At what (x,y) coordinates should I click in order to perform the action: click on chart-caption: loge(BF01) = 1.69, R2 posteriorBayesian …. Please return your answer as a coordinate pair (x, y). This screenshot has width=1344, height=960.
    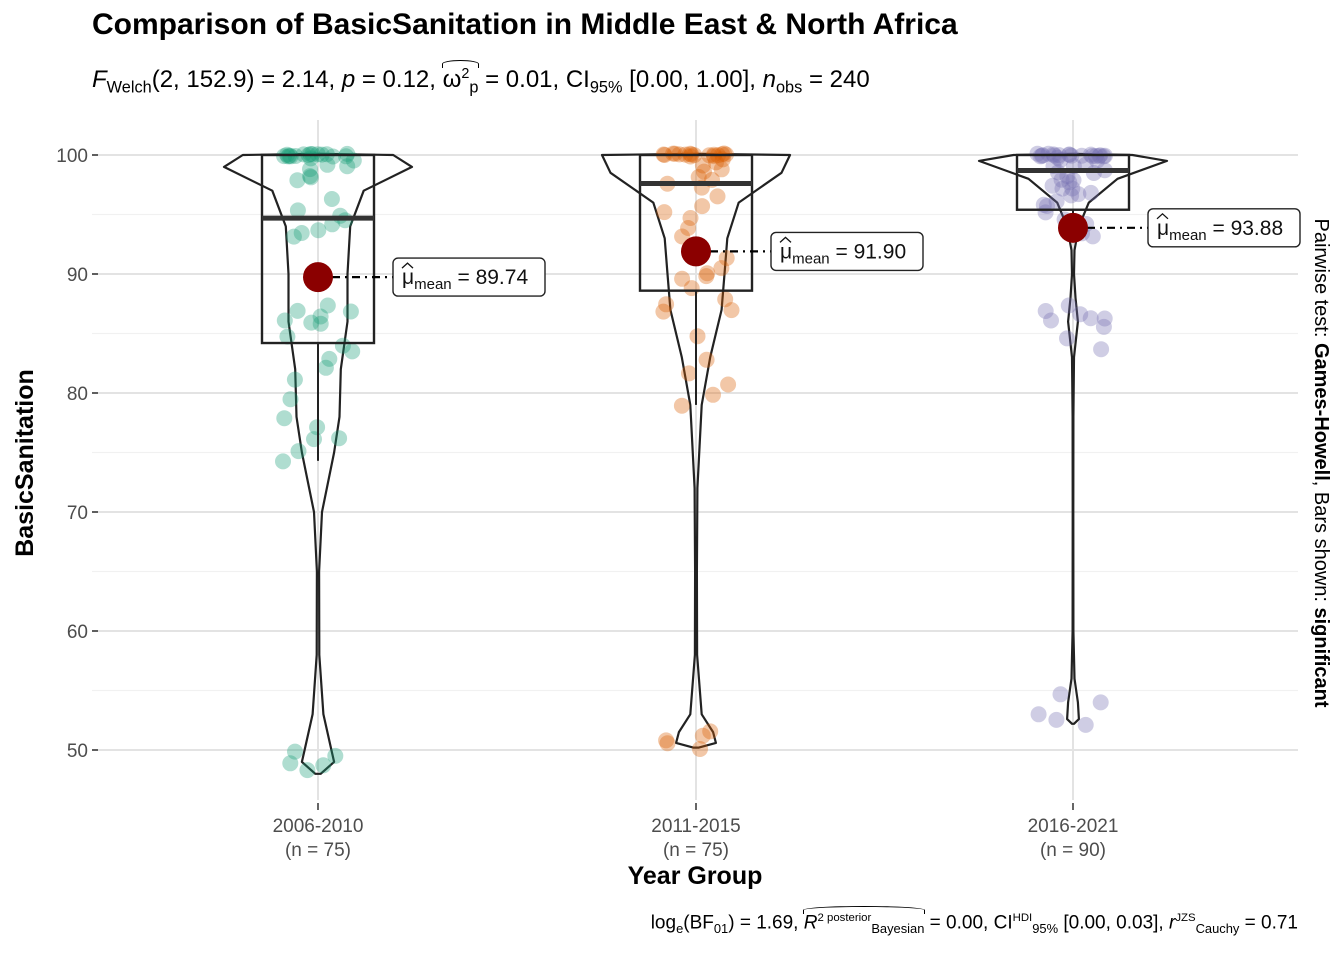
    Looking at the image, I should click on (974, 924).